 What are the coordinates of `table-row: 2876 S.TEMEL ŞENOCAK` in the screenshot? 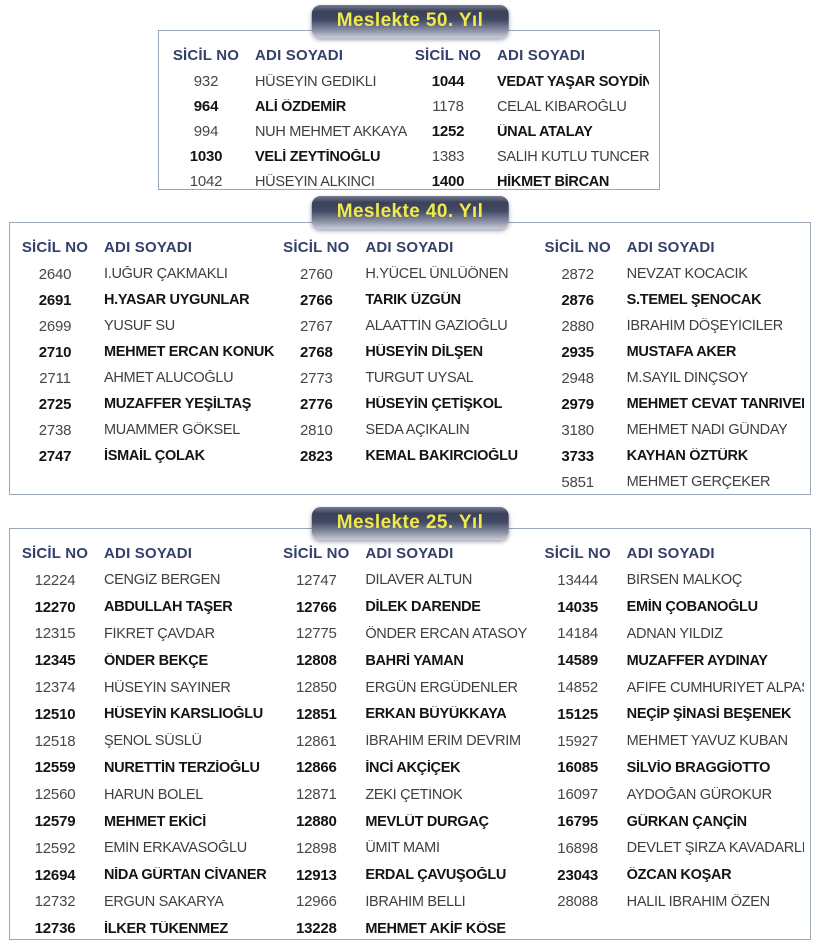 It's located at (673, 300).